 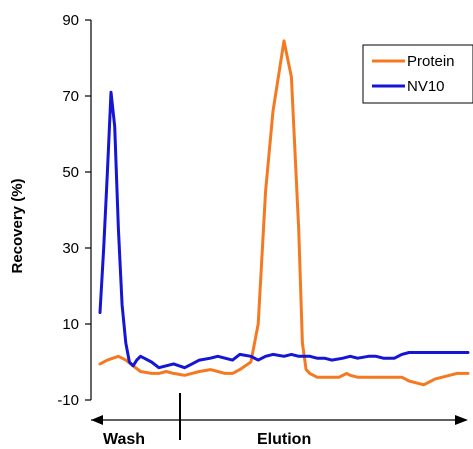 I want to click on region-annotations: Wash Elution, so click(x=279, y=420).